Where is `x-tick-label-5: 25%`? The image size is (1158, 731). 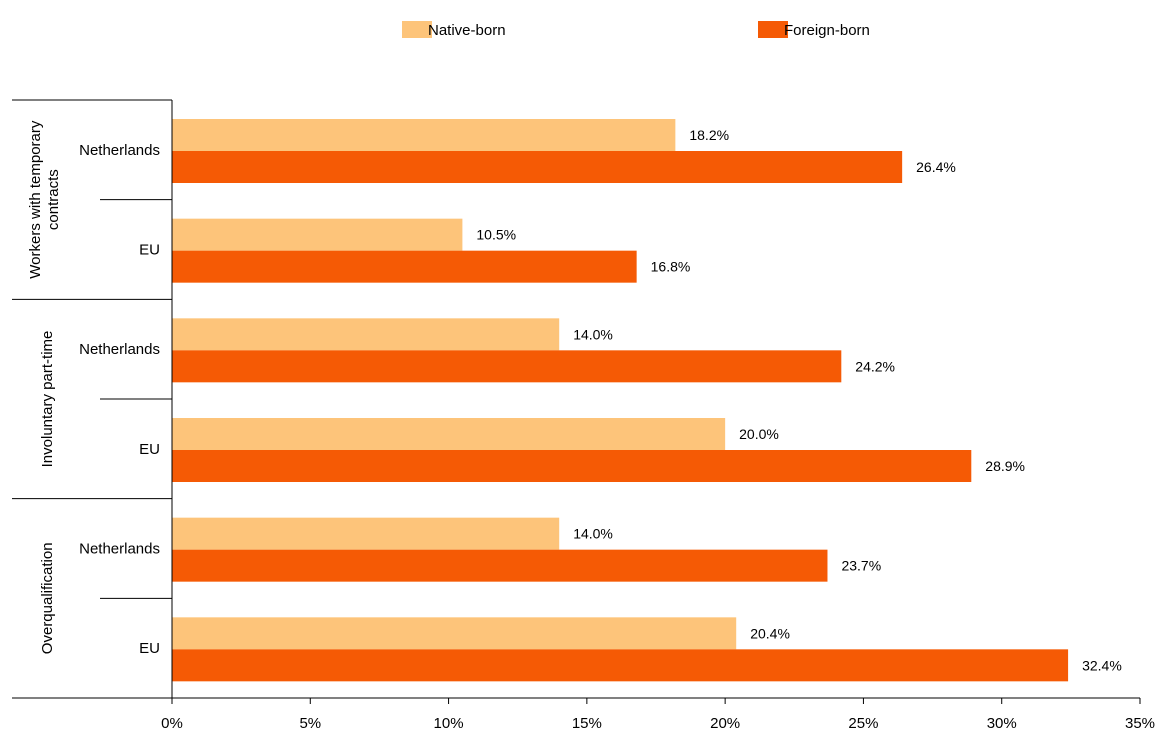
x-tick-label-5: 25% is located at coordinates (863, 723).